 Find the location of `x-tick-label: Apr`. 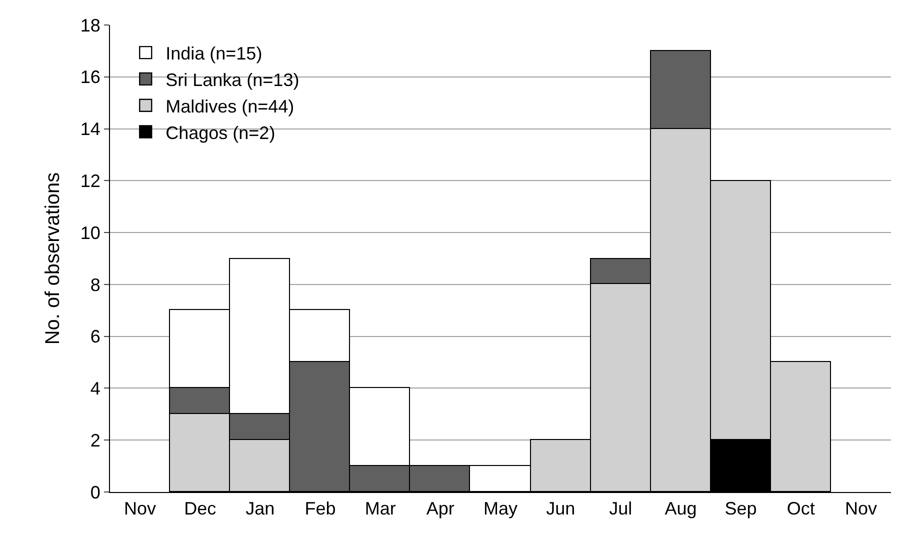

x-tick-label: Apr is located at coordinates (440, 508).